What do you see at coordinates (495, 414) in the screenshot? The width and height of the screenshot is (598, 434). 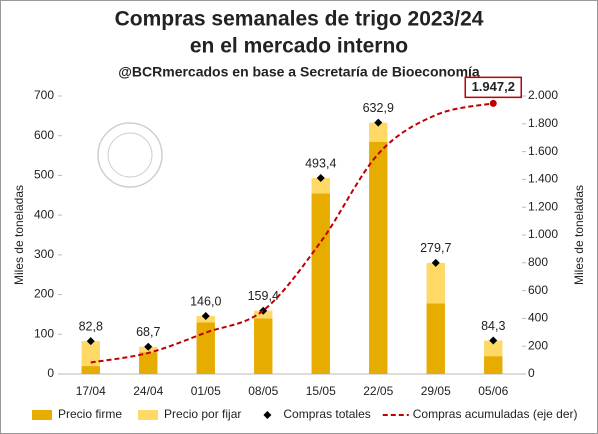 I see `legend-label: Compras acumuladas (eje der)` at bounding box center [495, 414].